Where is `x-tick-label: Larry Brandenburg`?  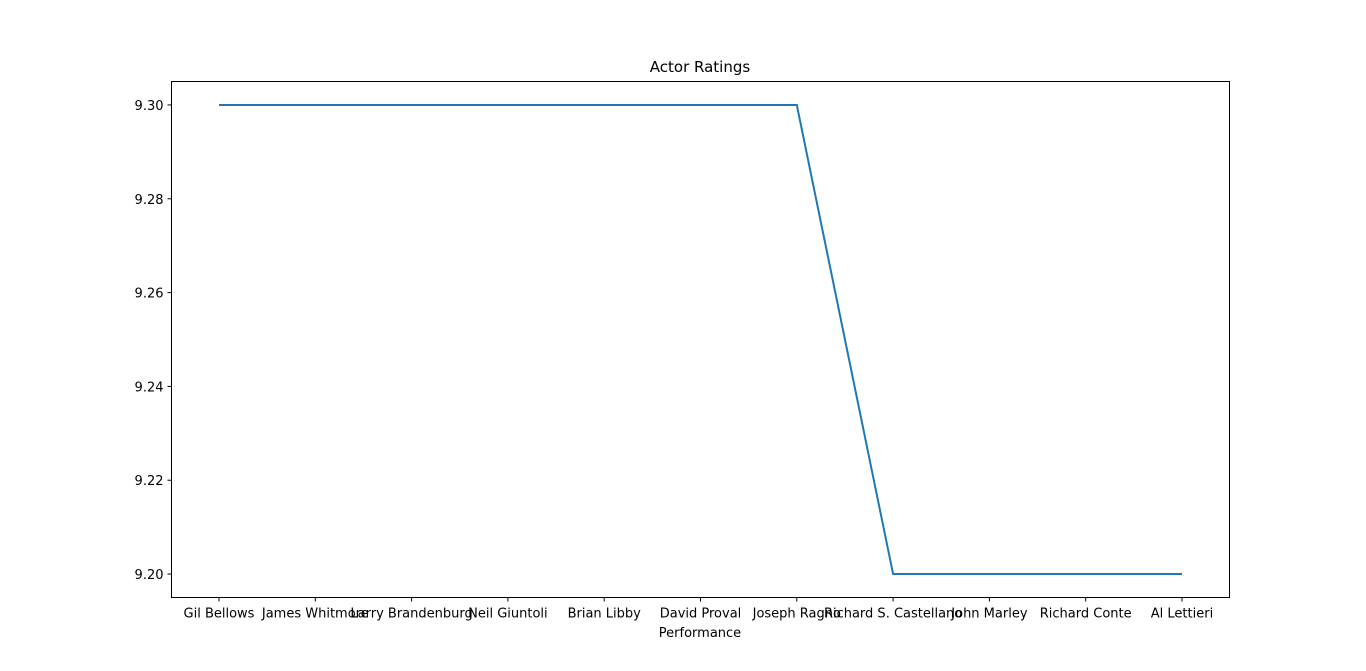
x-tick-label: Larry Brandenburg is located at coordinates (411, 614).